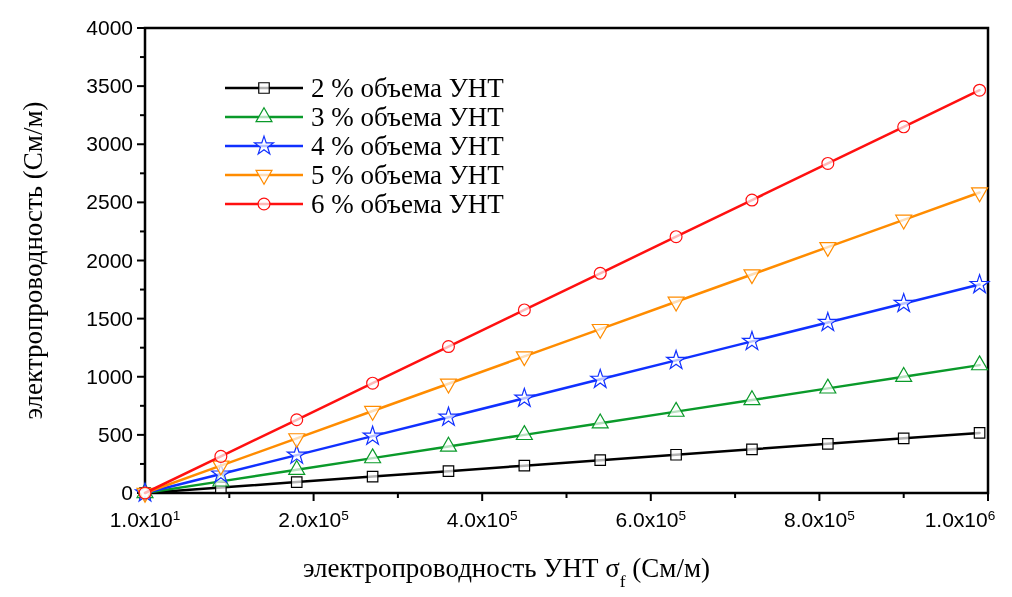 The width and height of the screenshot is (1012, 597). What do you see at coordinates (408, 204) in the screenshot?
I see `legend-label: 6 % объема УНТ` at bounding box center [408, 204].